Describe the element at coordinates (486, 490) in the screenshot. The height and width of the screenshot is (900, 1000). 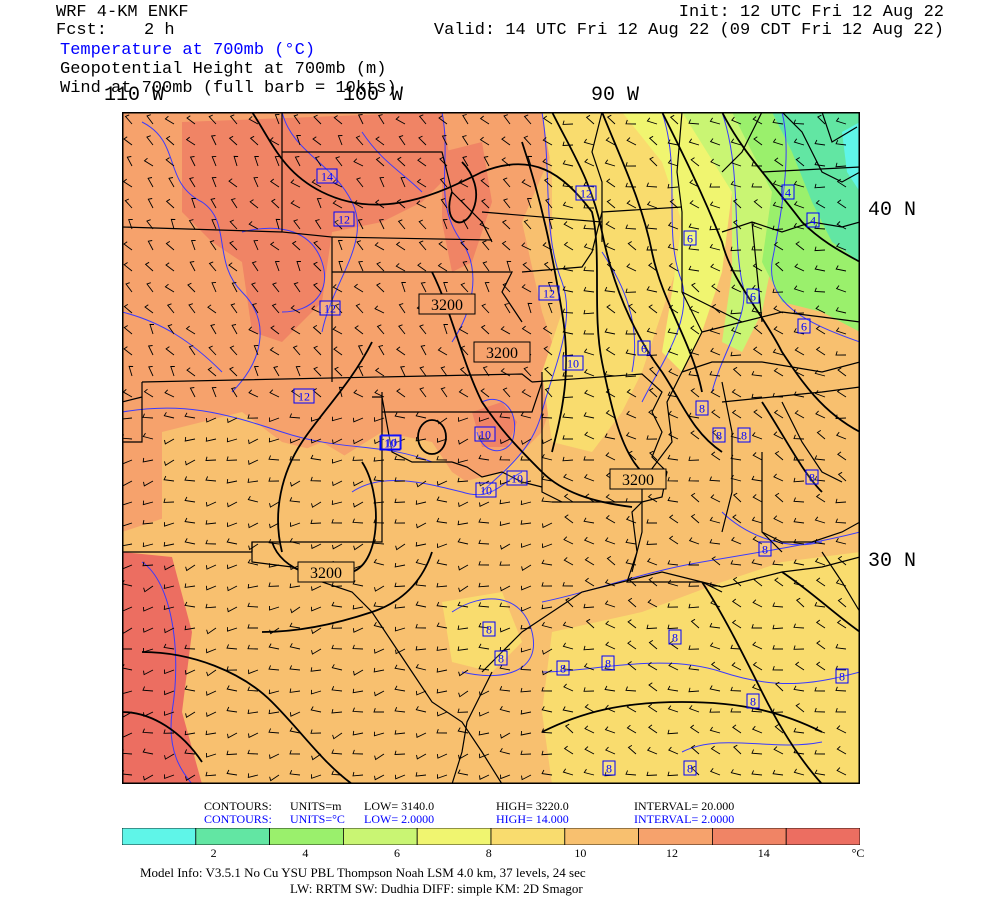
I see `temperature-label: 10` at that location.